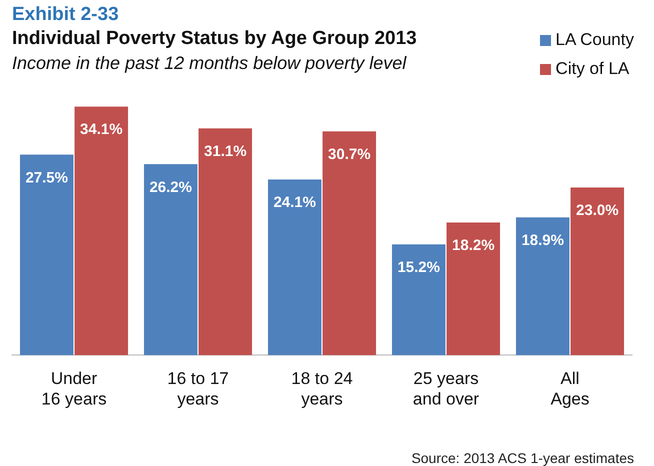 The height and width of the screenshot is (466, 654). Describe the element at coordinates (594, 40) in the screenshot. I see `legend-label: LA County` at that location.